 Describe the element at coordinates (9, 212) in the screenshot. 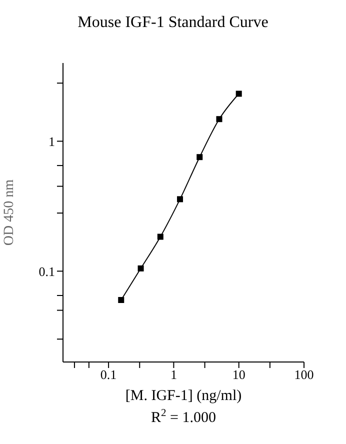

I see `y-axis-title: OD 450 nm` at that location.